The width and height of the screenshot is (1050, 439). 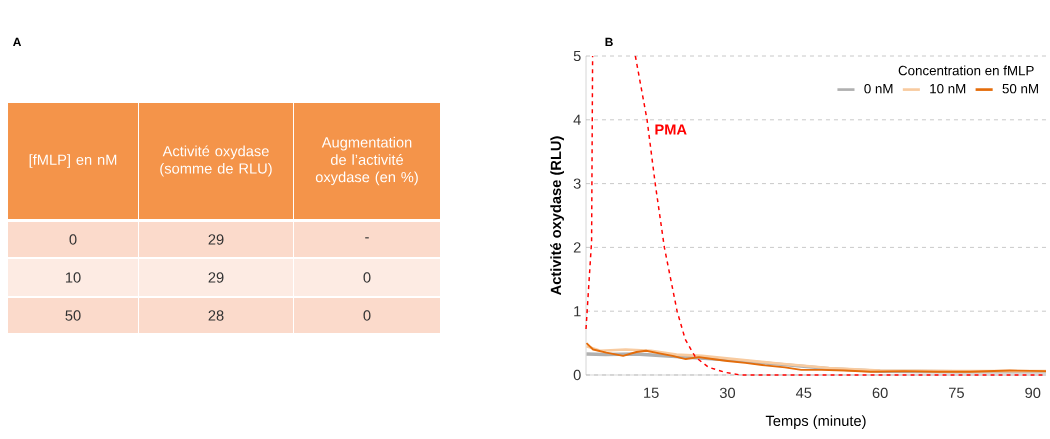 What do you see at coordinates (577, 375) in the screenshot?
I see `y-tick-label: 0` at bounding box center [577, 375].